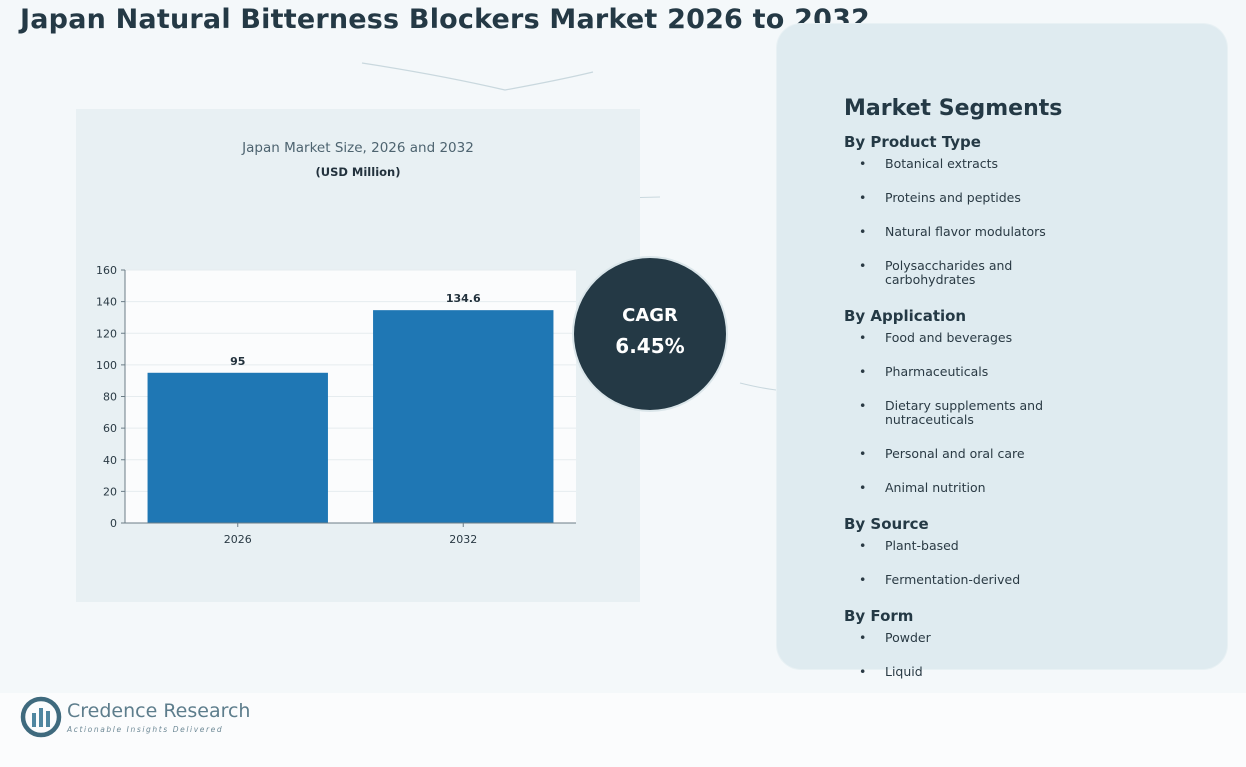 The width and height of the screenshot is (1246, 767). I want to click on segment-item: • Fermentation-derived, so click(952, 580).